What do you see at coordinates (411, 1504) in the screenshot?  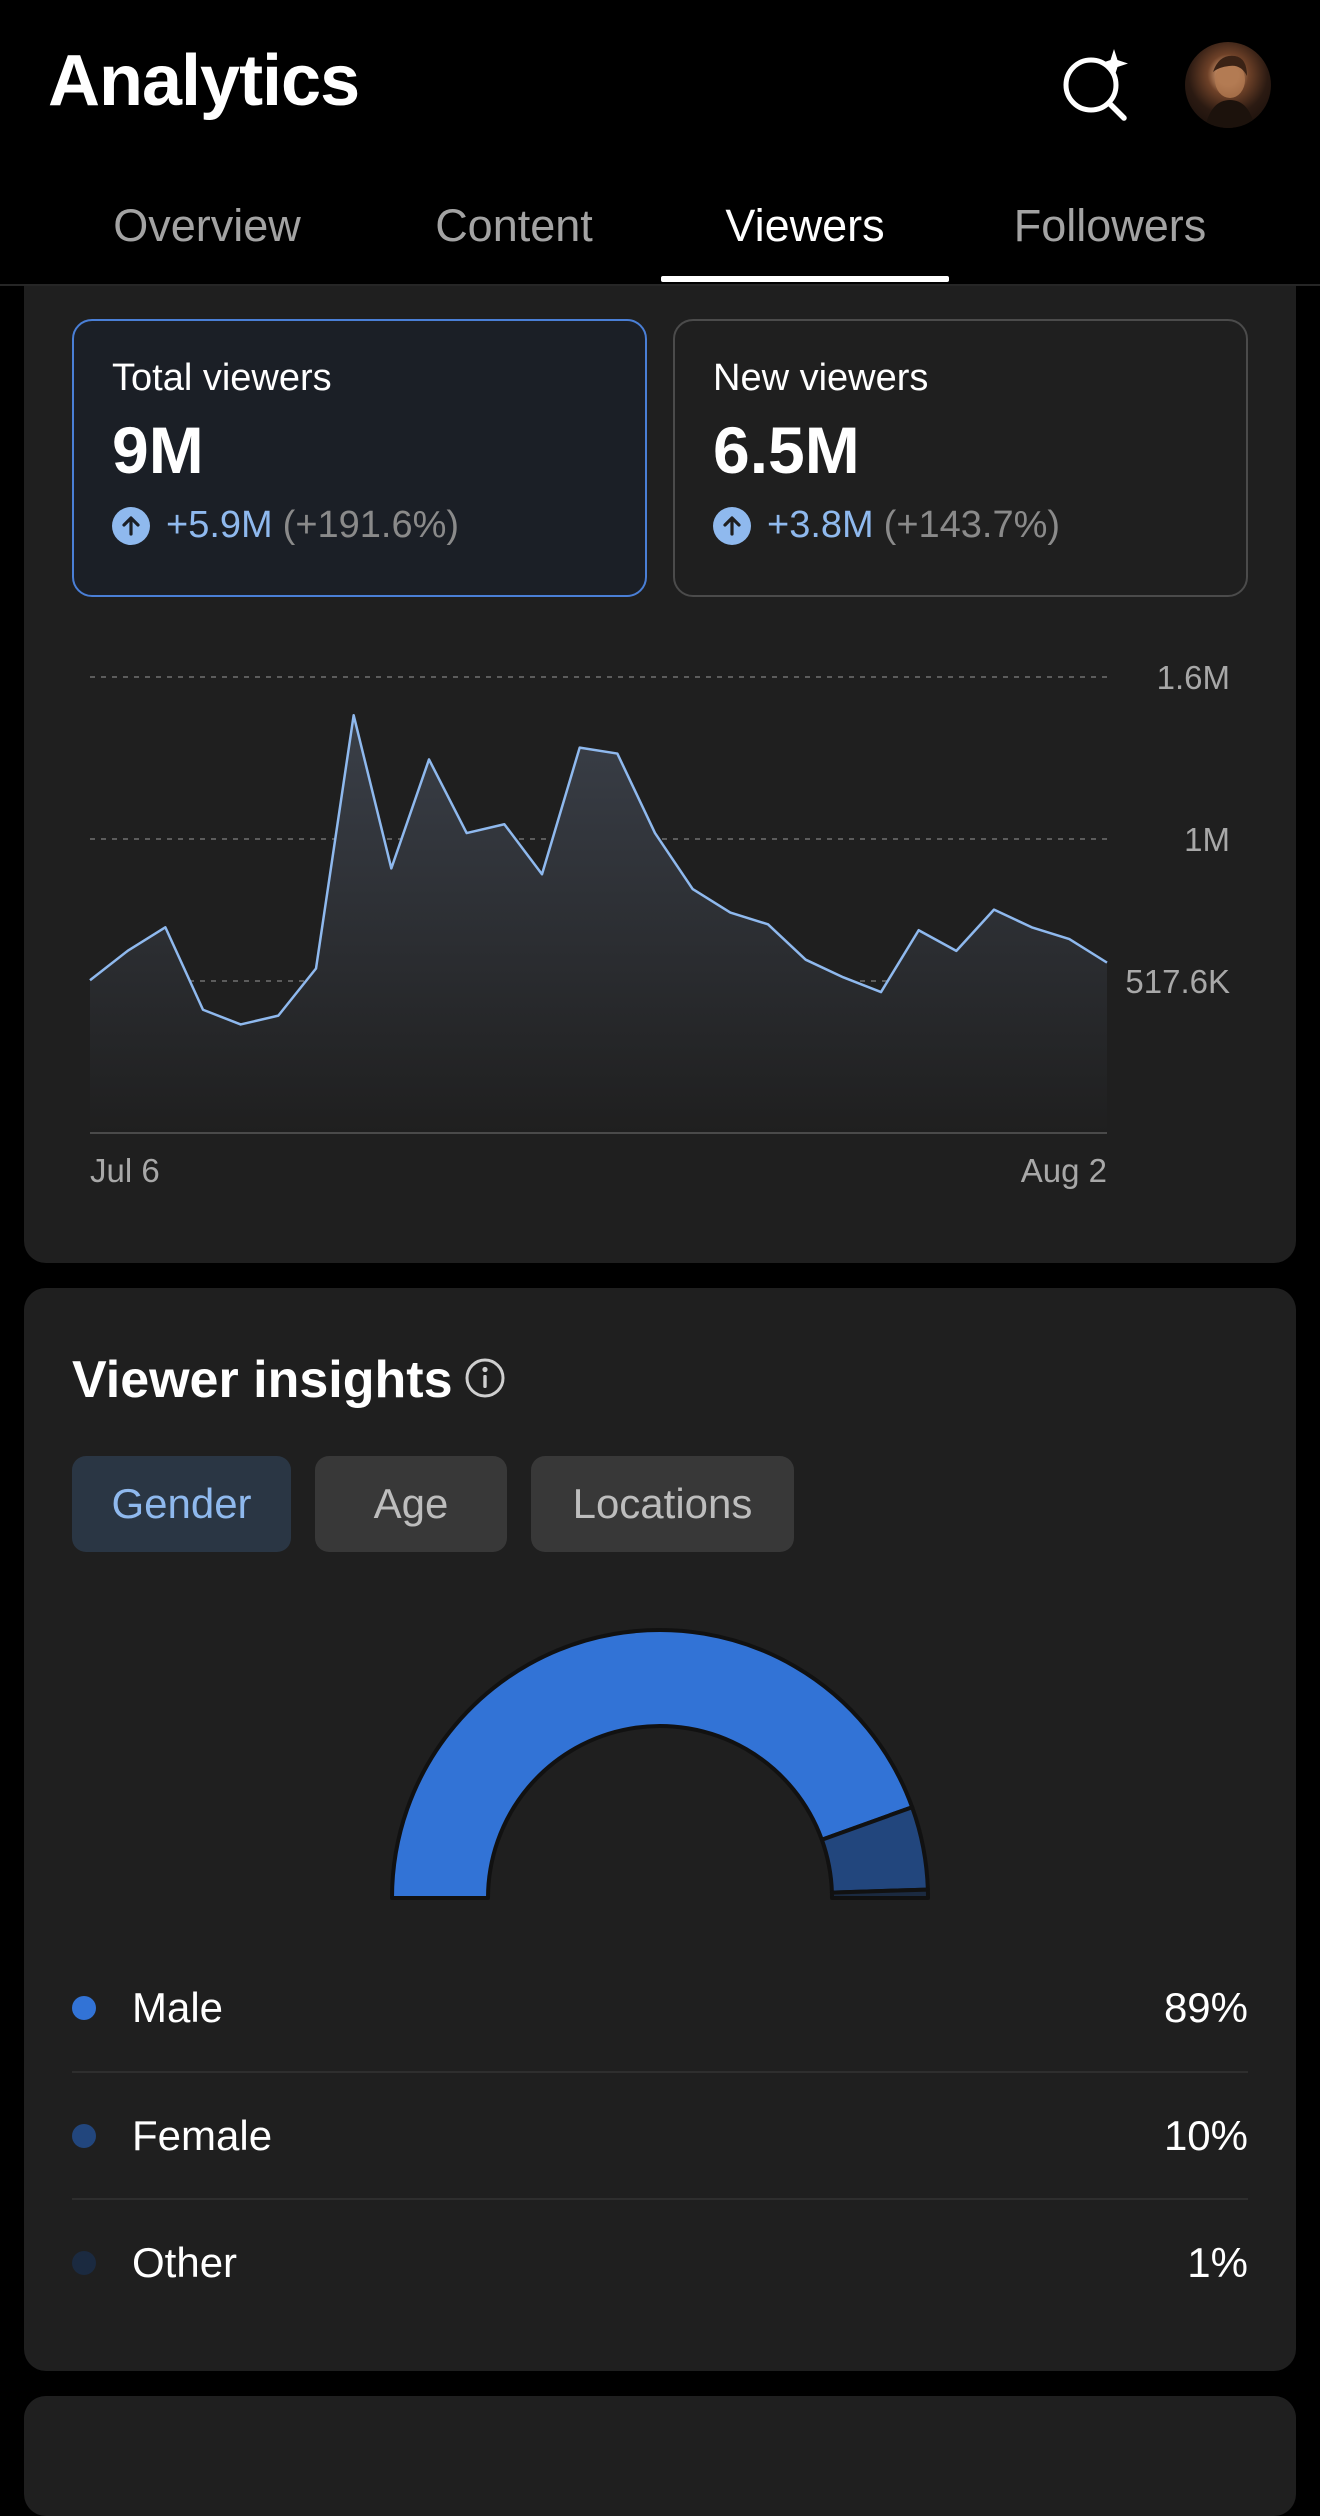 I see `chip-age: Age` at bounding box center [411, 1504].